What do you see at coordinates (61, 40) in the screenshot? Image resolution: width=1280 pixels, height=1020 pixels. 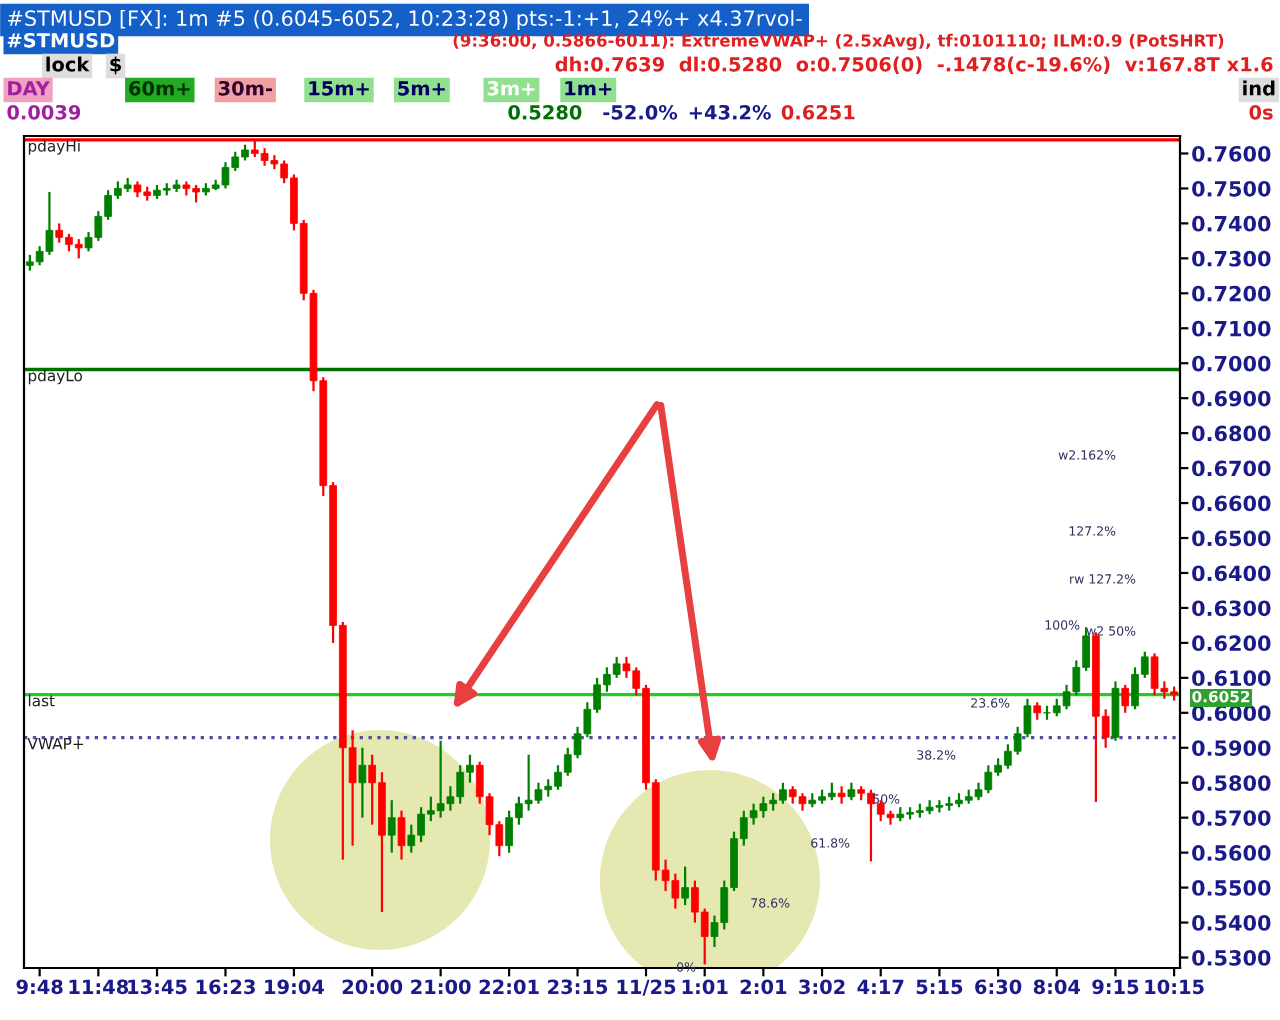 I see `text: #STMUSD` at bounding box center [61, 40].